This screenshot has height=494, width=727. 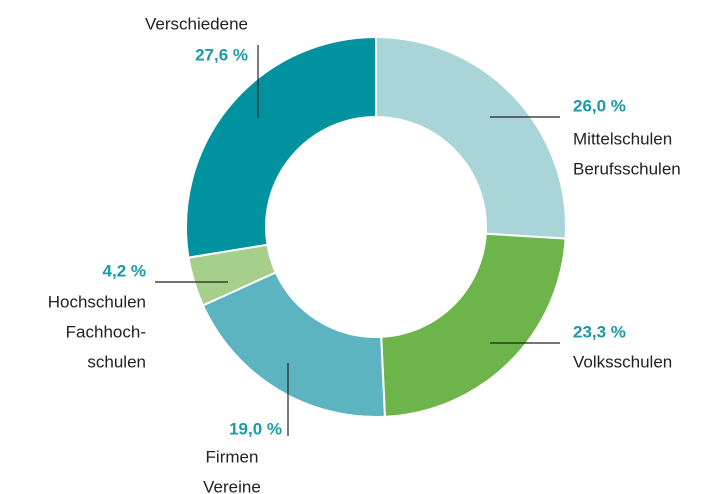 What do you see at coordinates (232, 485) in the screenshot?
I see `category-label: Vereine` at bounding box center [232, 485].